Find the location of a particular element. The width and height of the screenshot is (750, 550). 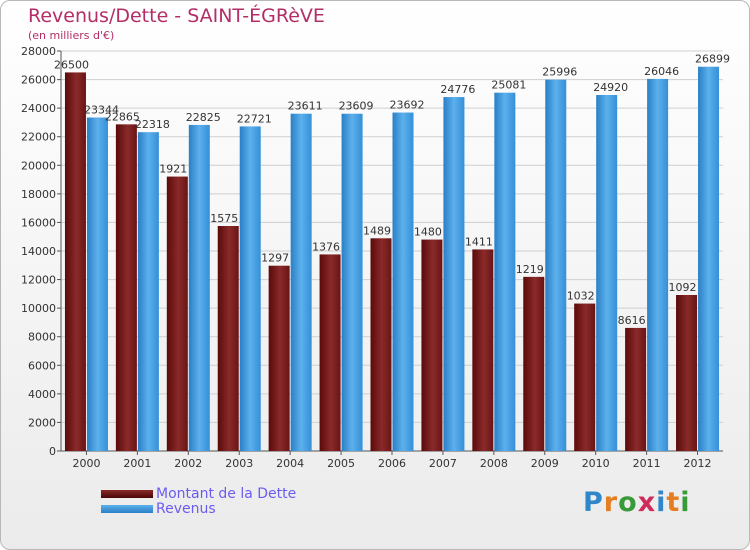

data-label-debt: 1219 is located at coordinates (530, 269).